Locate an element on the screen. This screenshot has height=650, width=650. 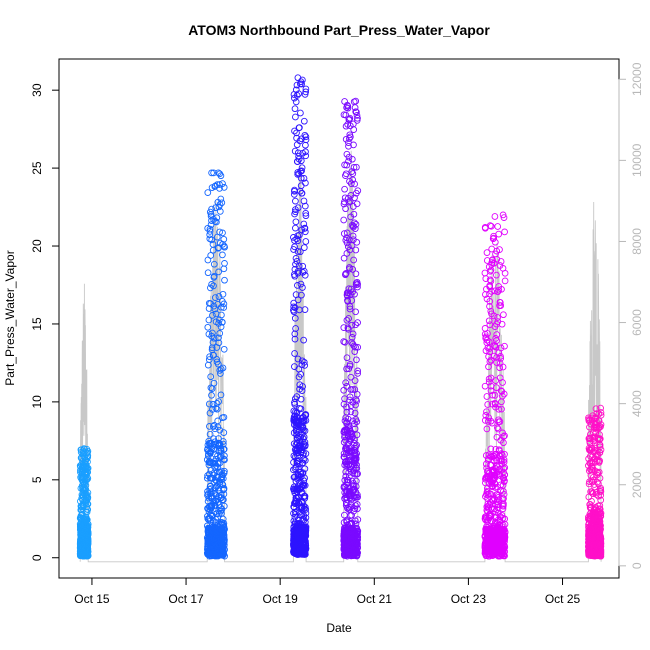
y2-tick-label: 0 is located at coordinates (637, 565).